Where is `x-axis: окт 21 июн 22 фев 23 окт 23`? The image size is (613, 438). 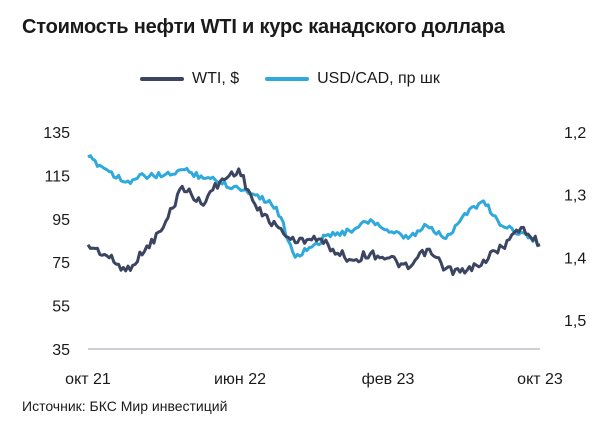 x-axis: окт 21 июн 22 фев 23 окт 23 is located at coordinates (314, 379).